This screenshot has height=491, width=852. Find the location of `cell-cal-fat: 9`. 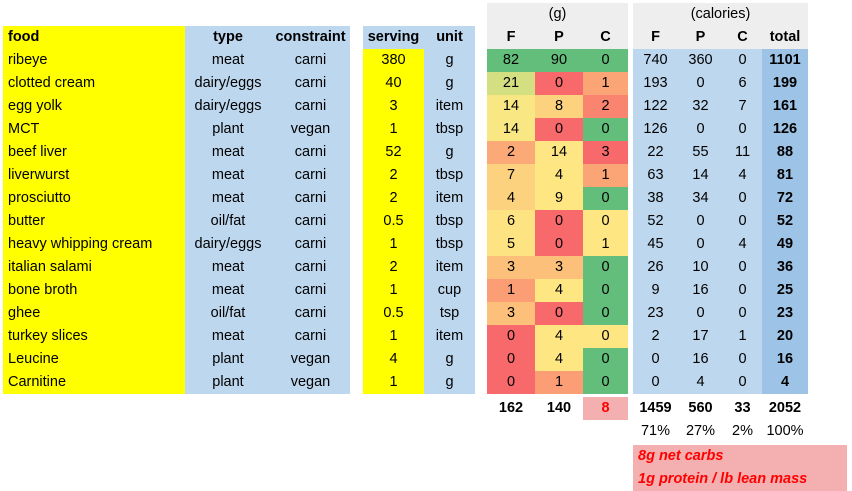

cell-cal-fat: 9 is located at coordinates (655, 290).